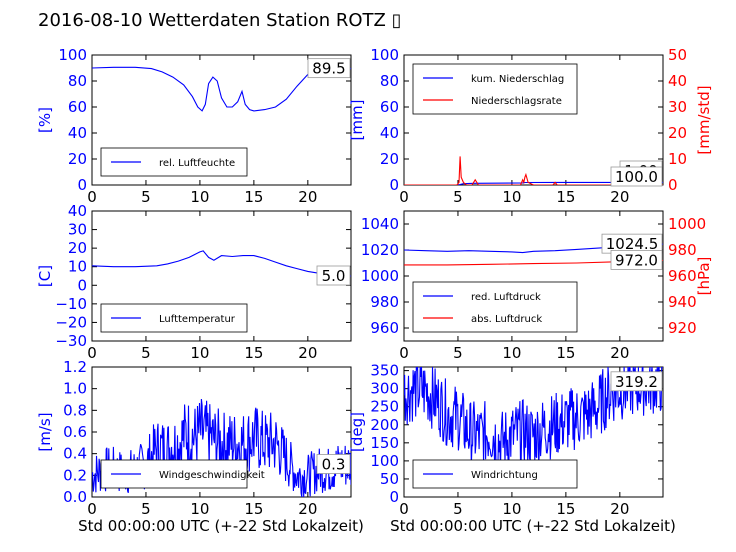 The height and width of the screenshot is (552, 736). Describe the element at coordinates (533, 526) in the screenshot. I see `x-axis-label-right: Std 00:00:00 UTC (+-22 Std Lokalzeit)` at that location.